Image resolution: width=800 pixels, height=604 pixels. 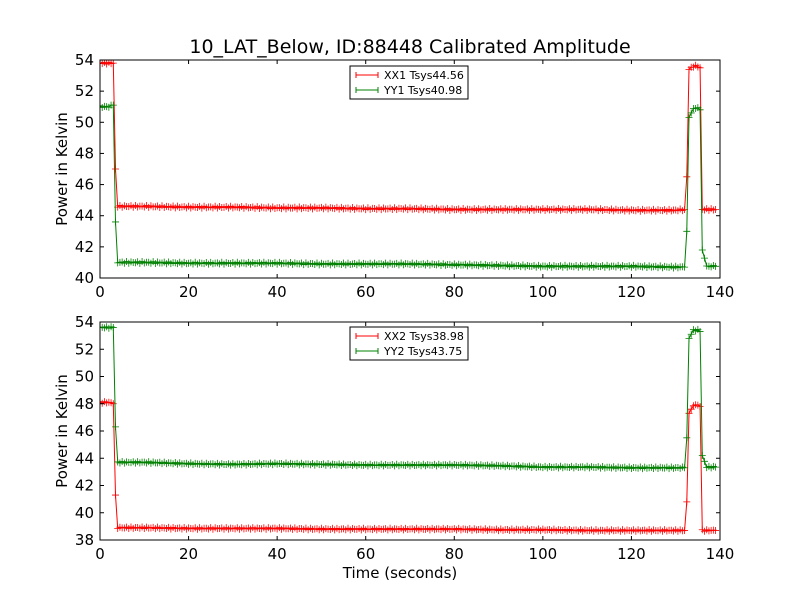 I want to click on legend-label: XX2 Tsys38.98, so click(x=424, y=336).